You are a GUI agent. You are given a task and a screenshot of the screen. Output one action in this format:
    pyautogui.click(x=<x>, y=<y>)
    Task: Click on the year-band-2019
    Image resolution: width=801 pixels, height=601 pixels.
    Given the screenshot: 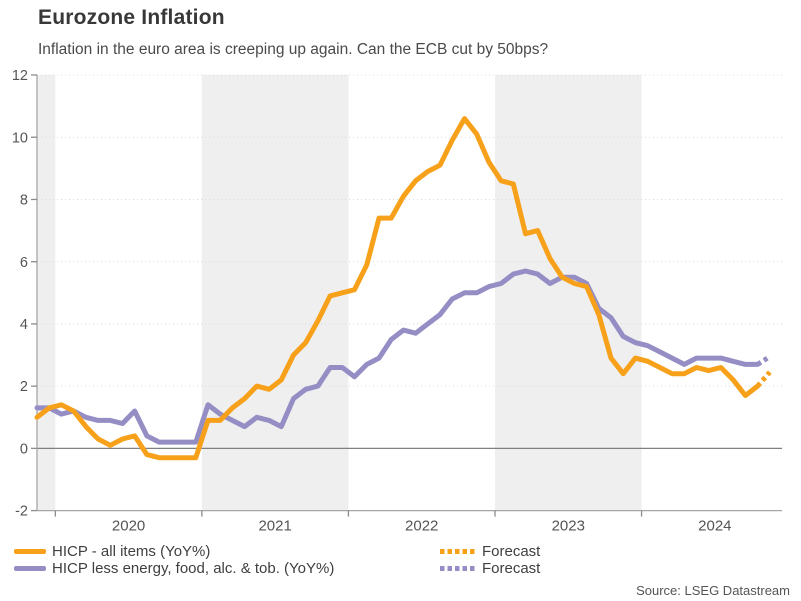 What is the action you would take?
    pyautogui.click(x=46, y=293)
    